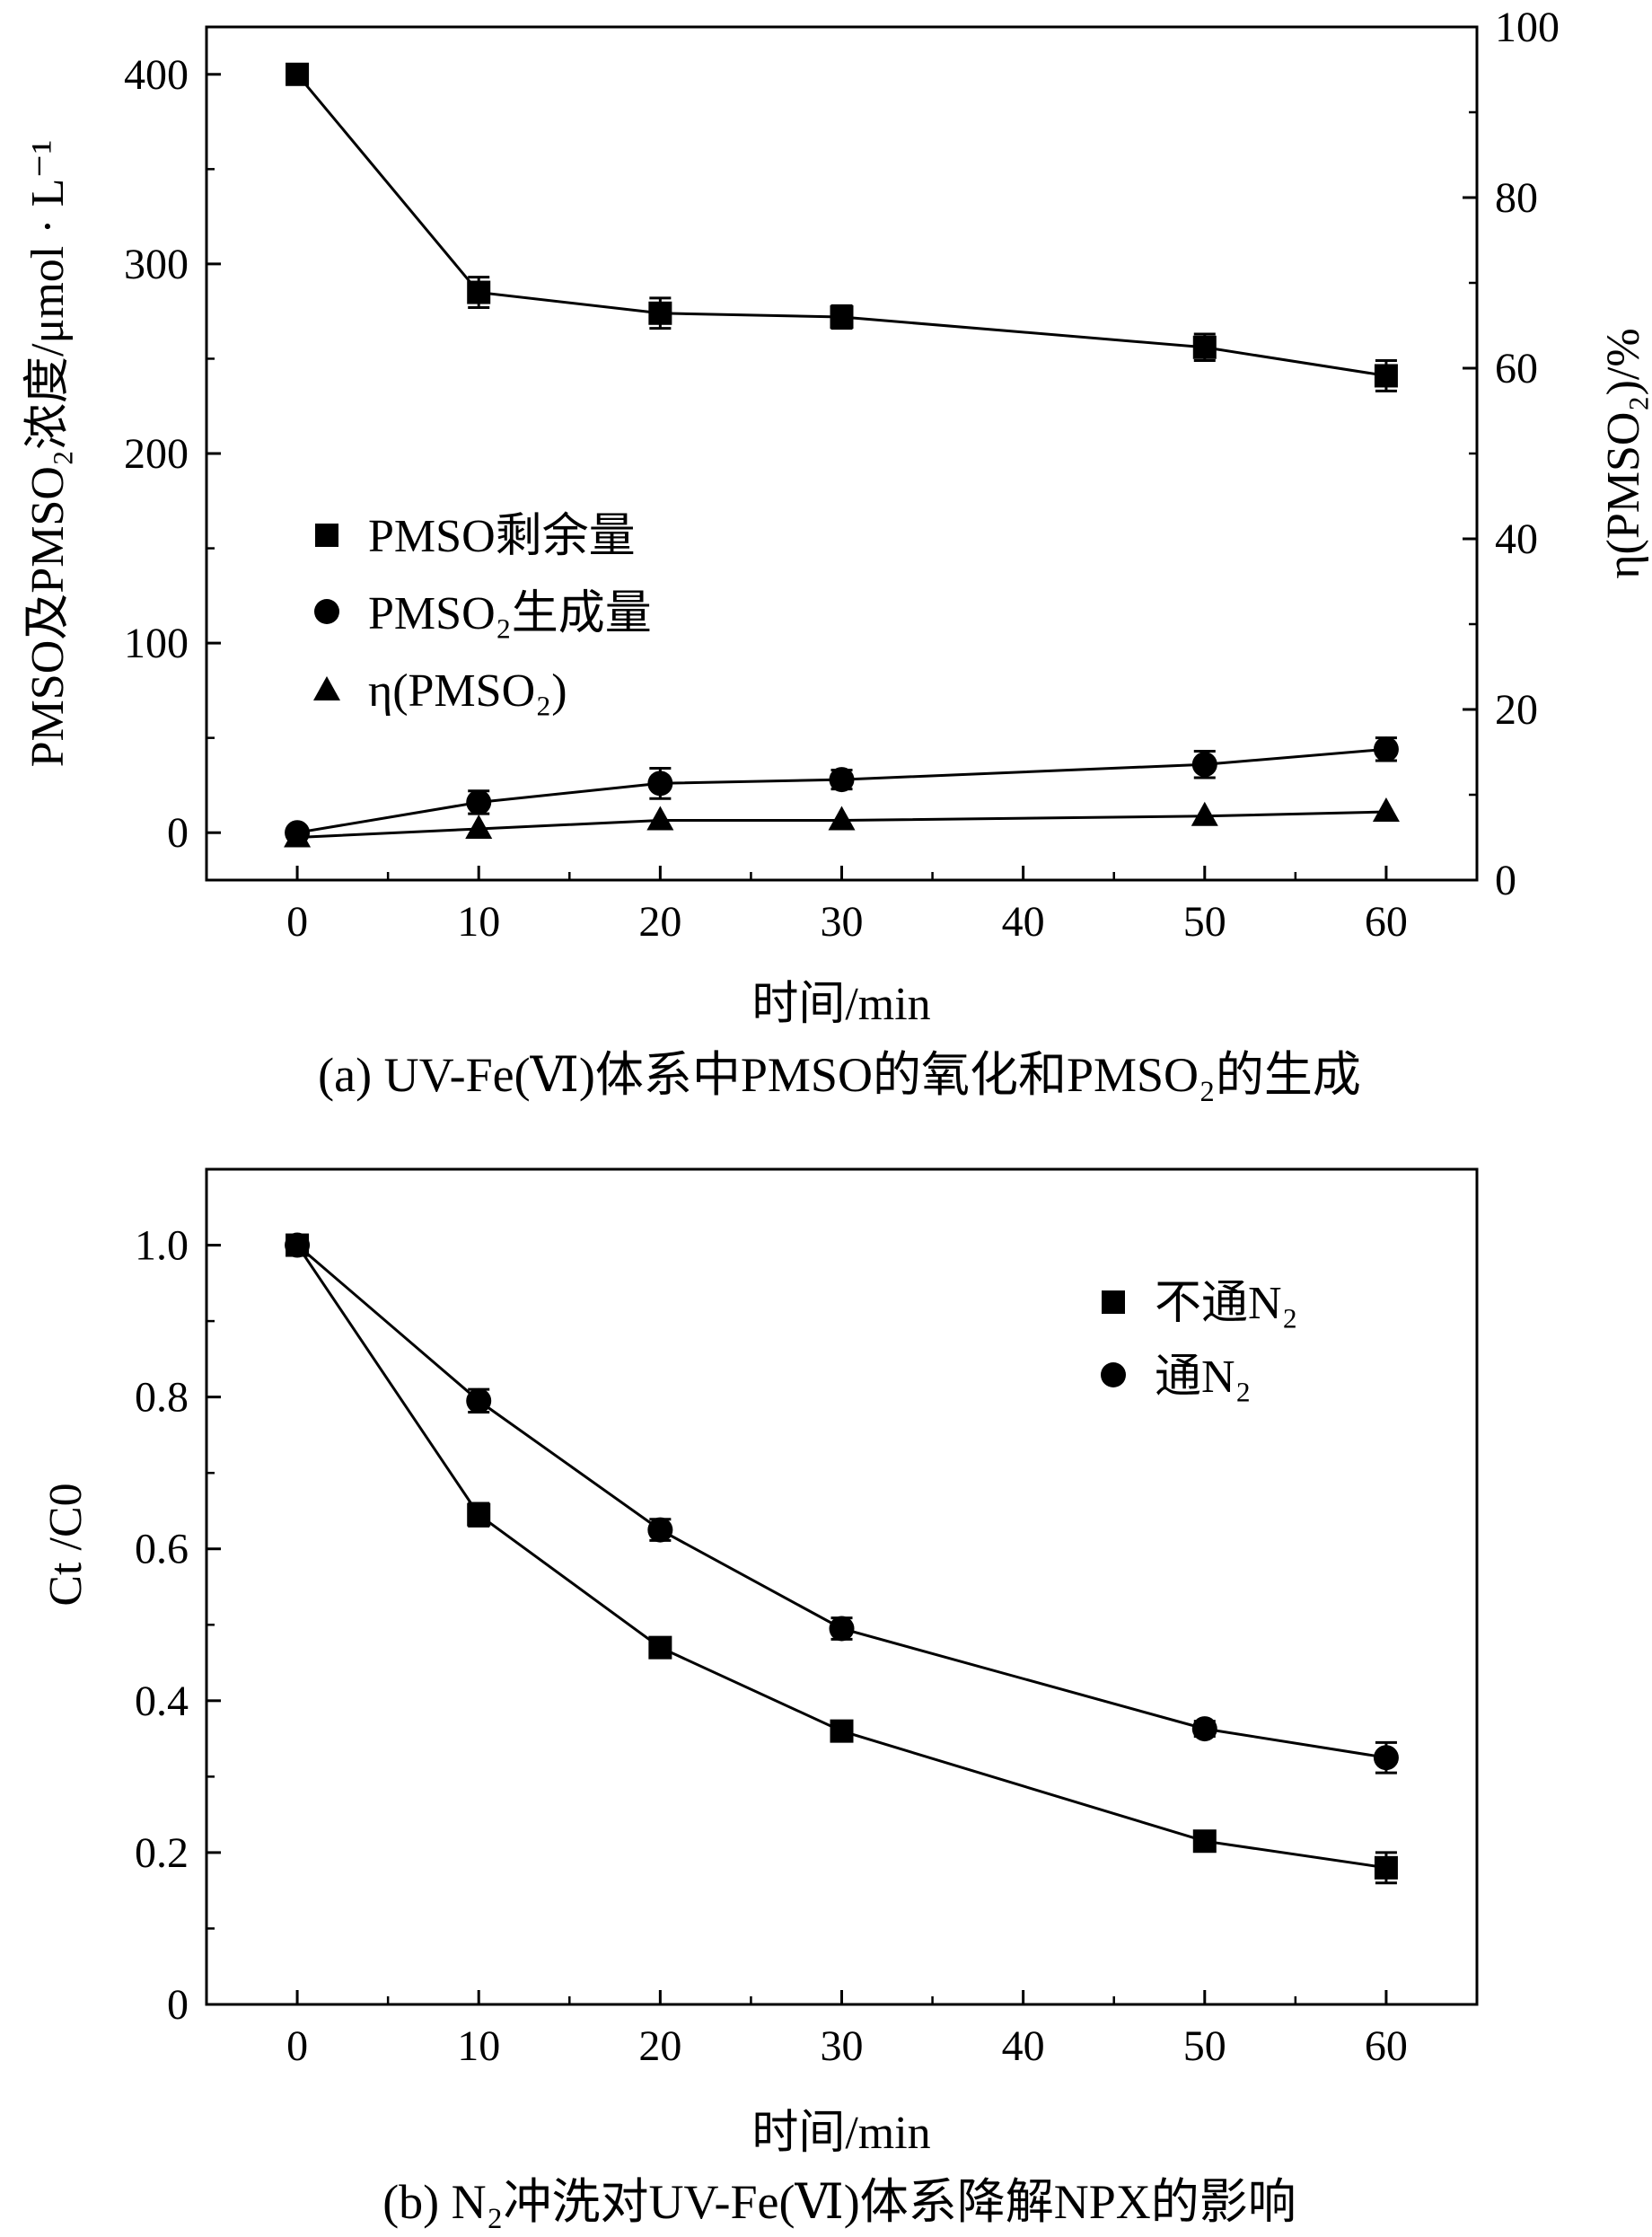 This screenshot has height=2237, width=1652. Describe the element at coordinates (327, 688) in the screenshot. I see `legend-triangle-marker` at that location.